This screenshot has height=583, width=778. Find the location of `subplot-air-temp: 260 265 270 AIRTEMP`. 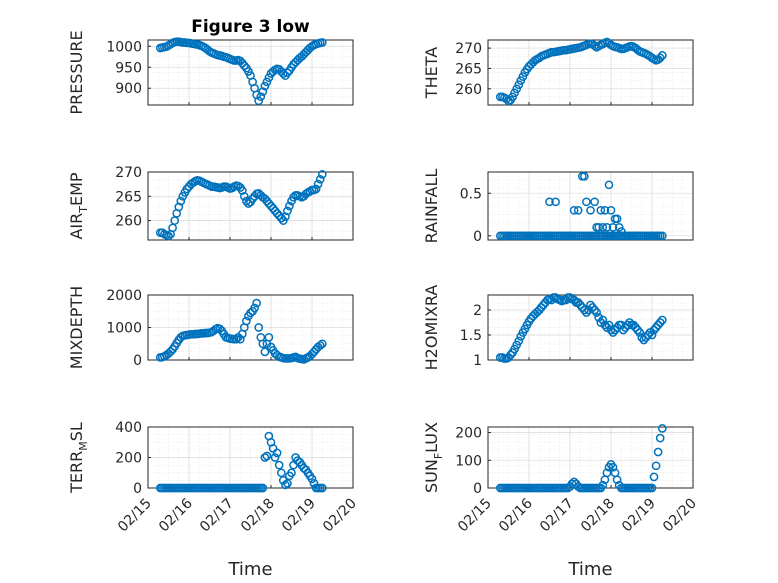

subplot-air-temp: 260 265 270 AIRTEMP is located at coordinates (210, 203).